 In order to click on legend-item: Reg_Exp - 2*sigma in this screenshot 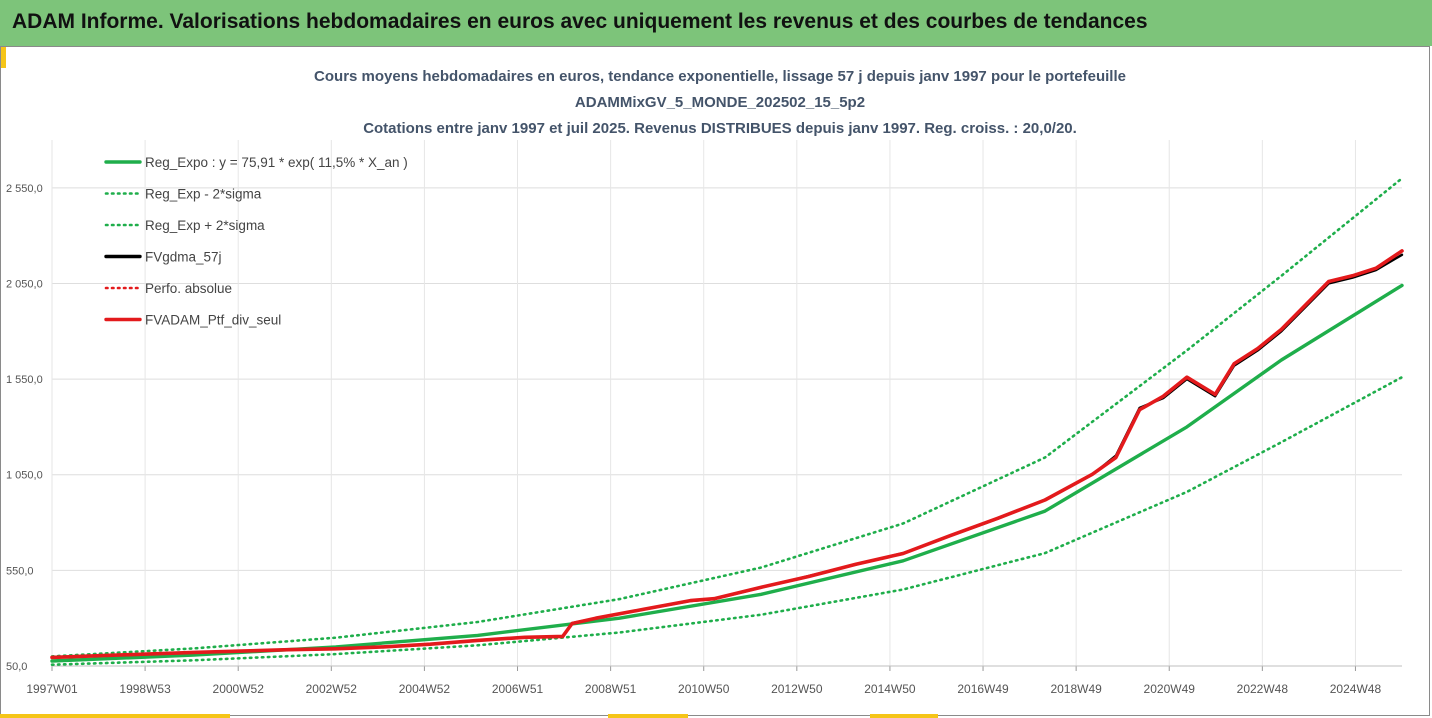, I will do `click(183, 194)`.